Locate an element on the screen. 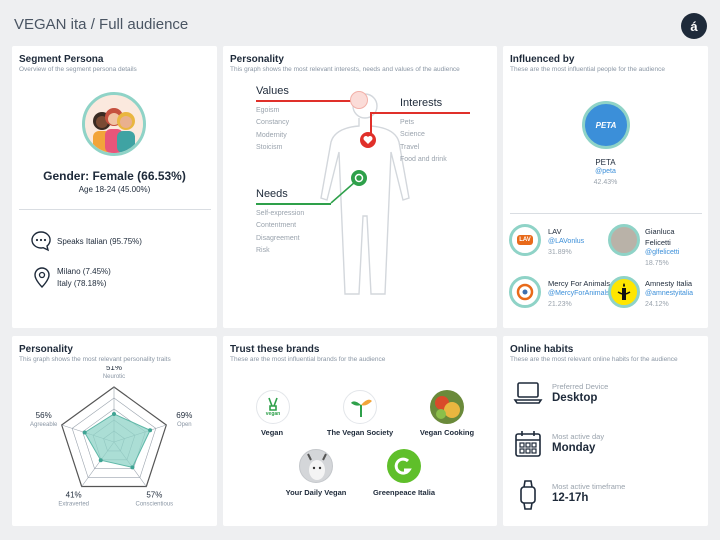 The width and height of the screenshot is (720, 540). location-pin-icon is located at coordinates (42, 280).